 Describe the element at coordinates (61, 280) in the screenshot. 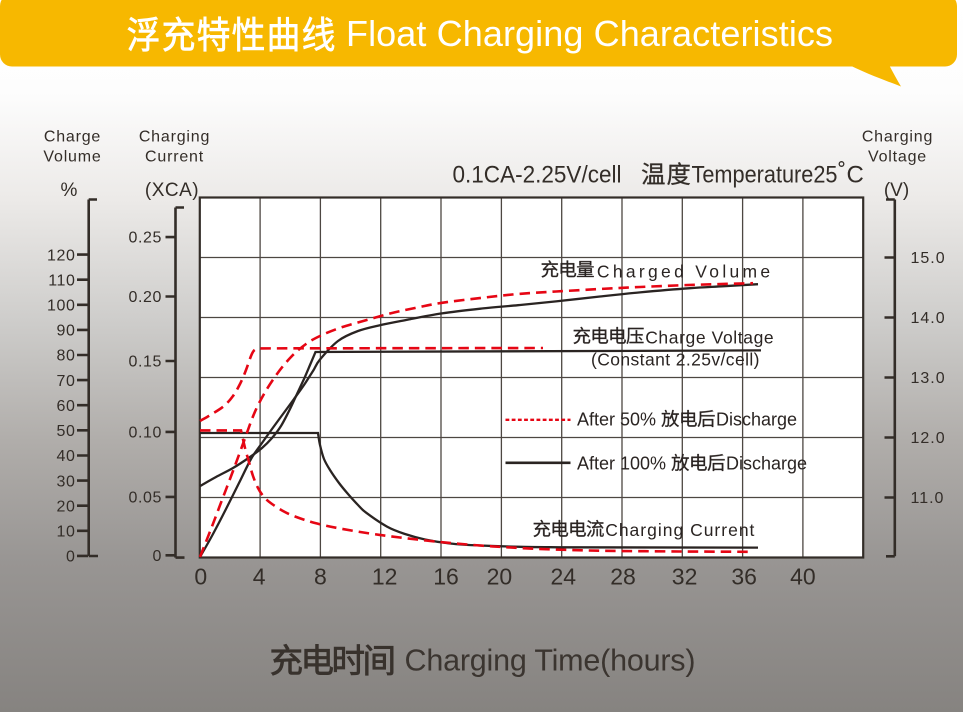

I see `svg-text: 110` at that location.